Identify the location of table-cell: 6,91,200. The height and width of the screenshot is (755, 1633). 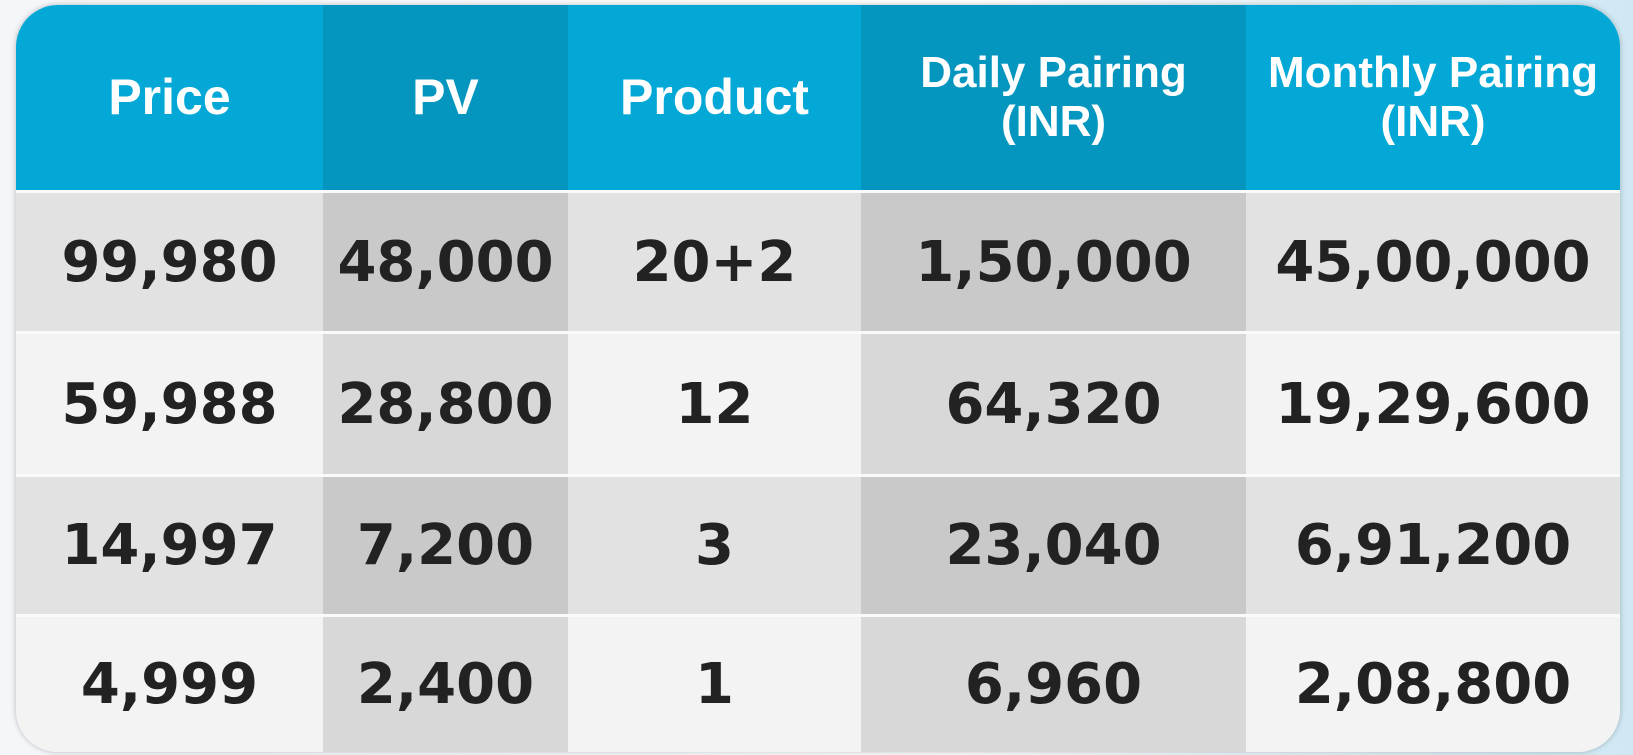
(1433, 544).